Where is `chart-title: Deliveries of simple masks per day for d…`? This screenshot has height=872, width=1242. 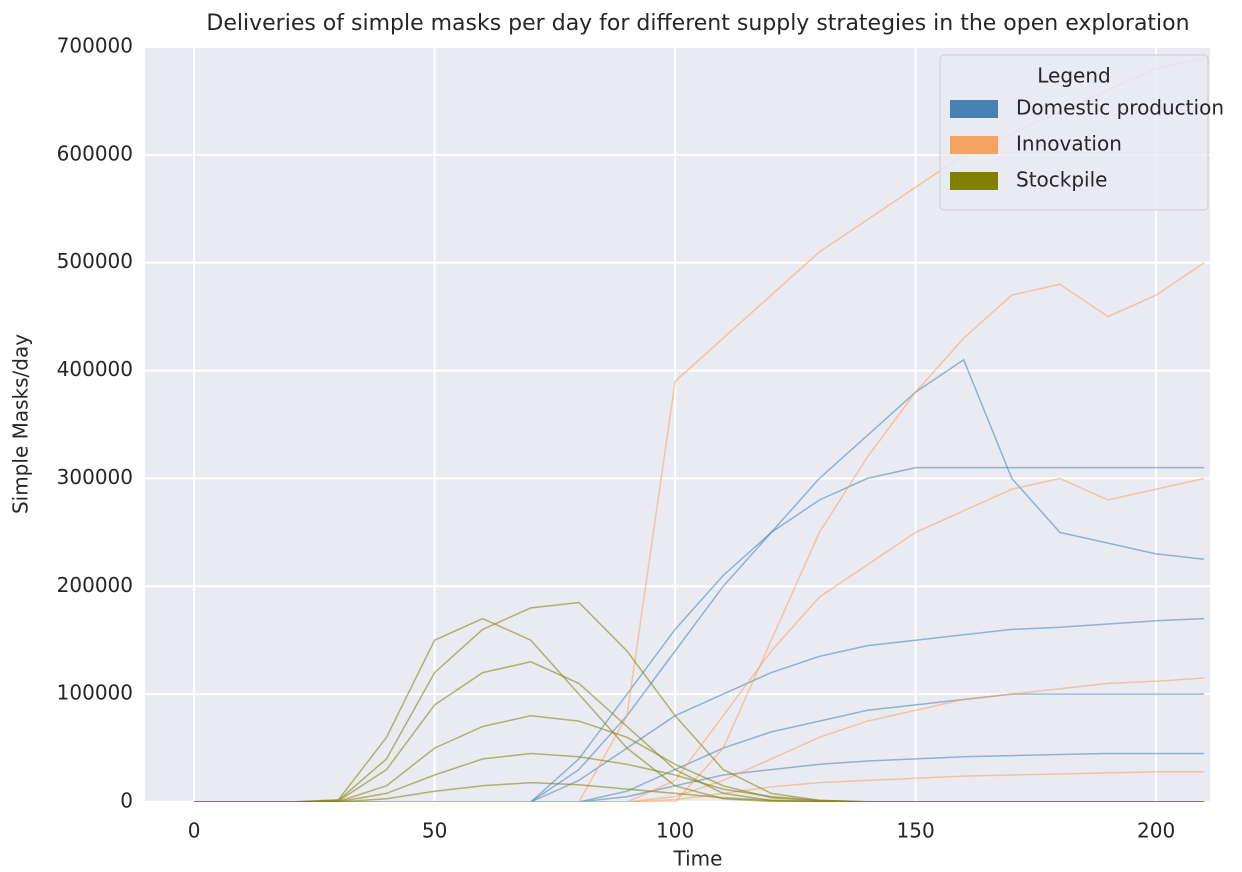 chart-title: Deliveries of simple masks per day for d… is located at coordinates (697, 23).